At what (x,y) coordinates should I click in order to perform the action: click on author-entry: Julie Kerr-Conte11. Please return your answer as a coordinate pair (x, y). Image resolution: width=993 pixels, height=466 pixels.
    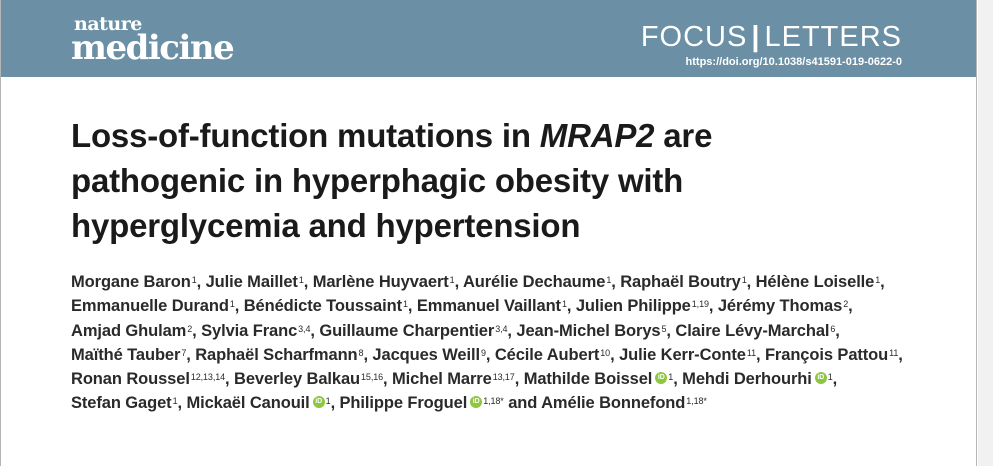
    Looking at the image, I should click on (687, 355).